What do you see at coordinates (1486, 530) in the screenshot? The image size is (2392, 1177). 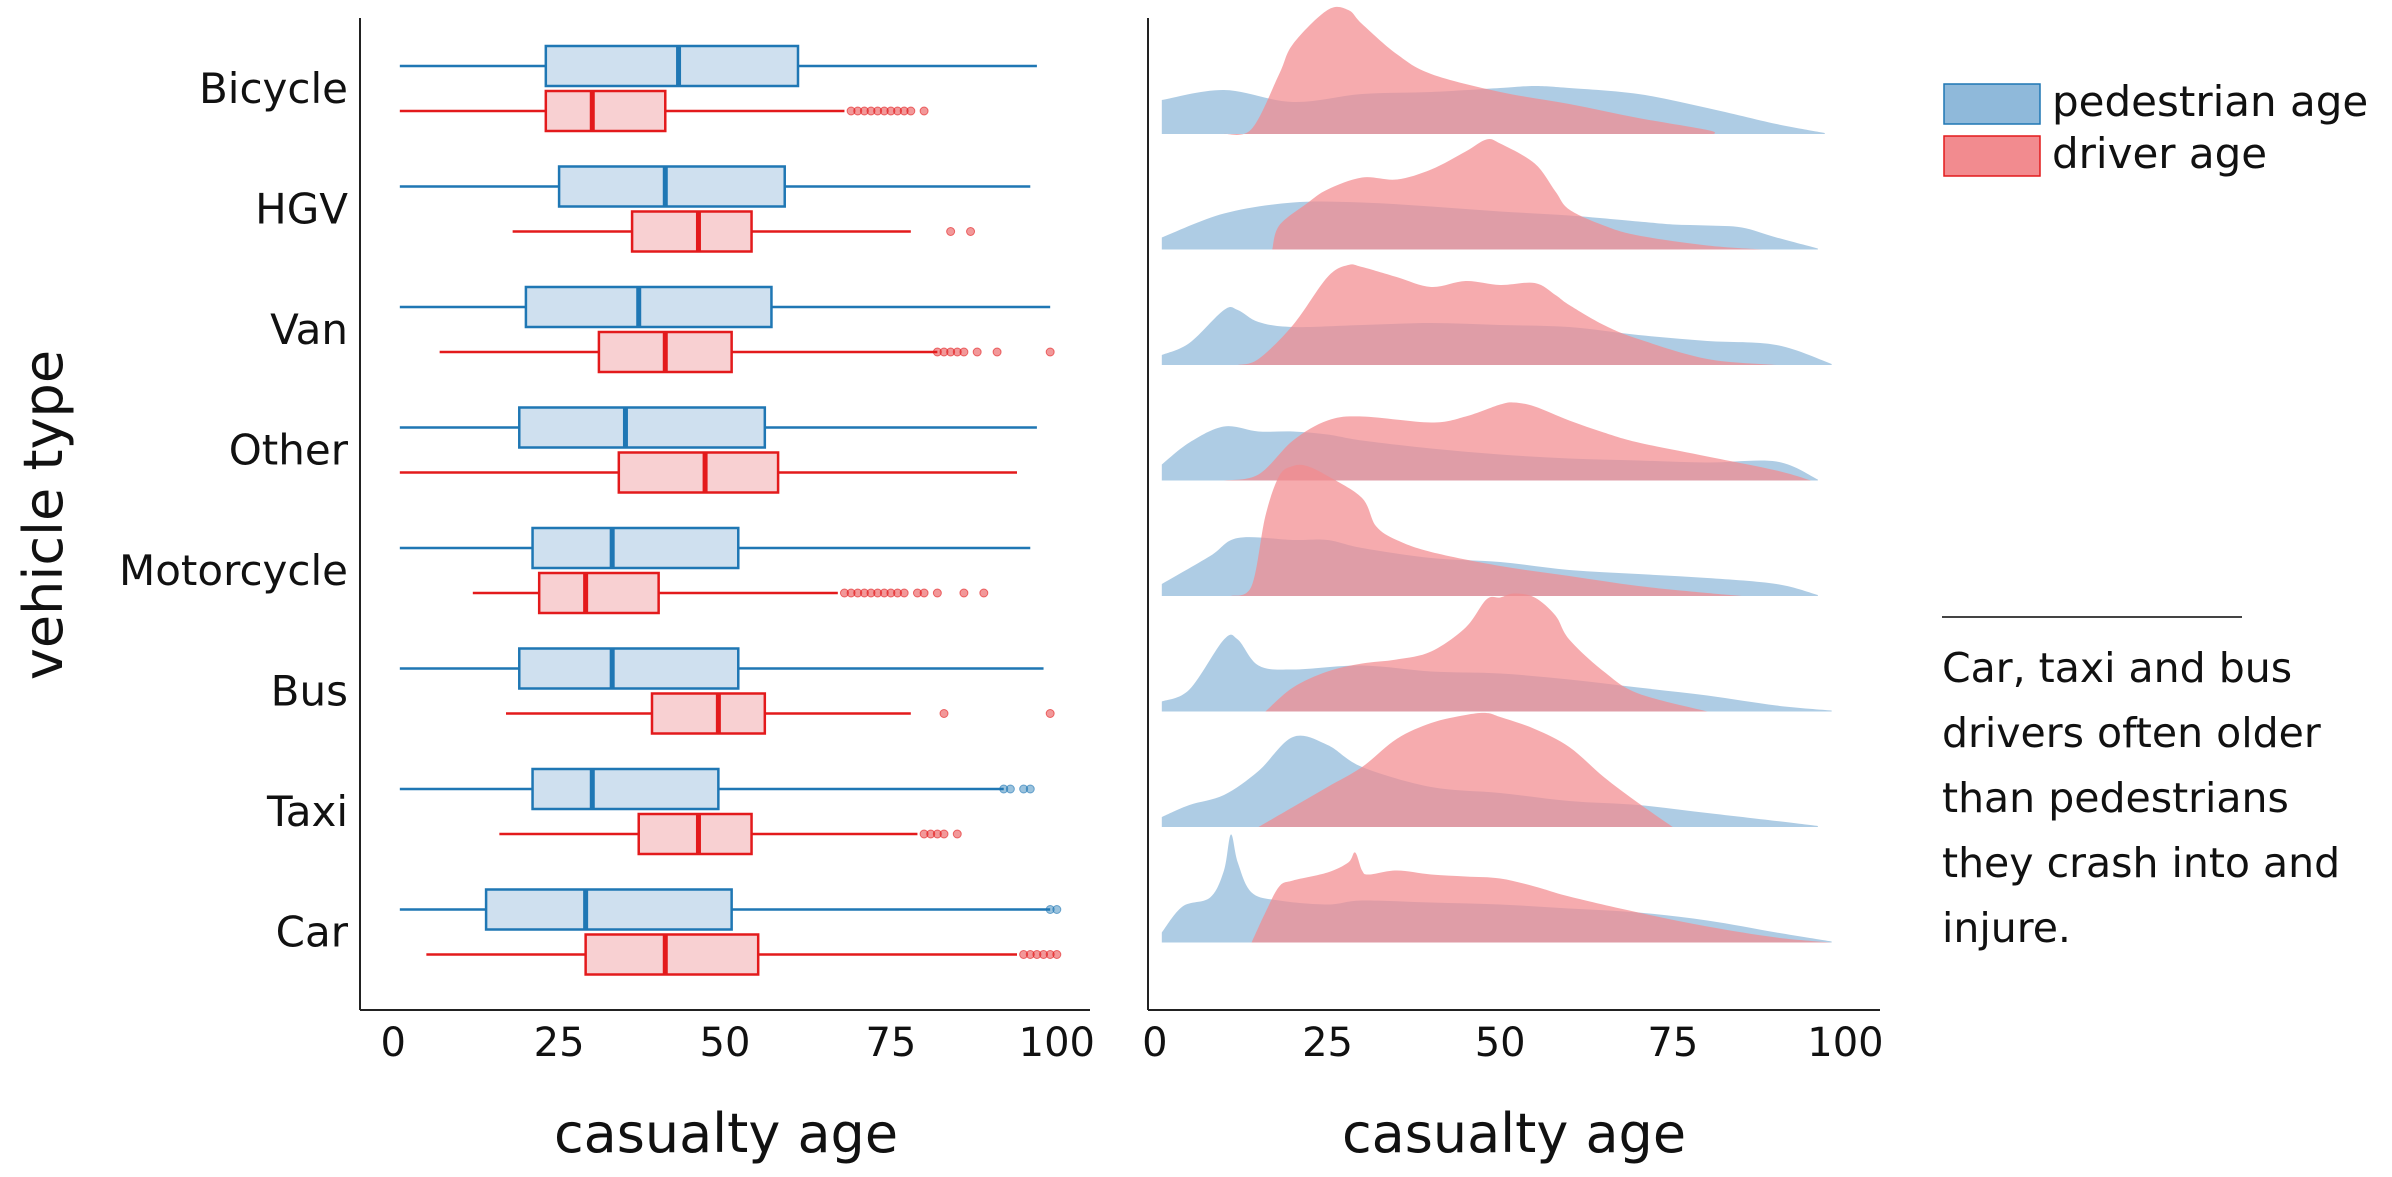 I see `ridge-driver-age-motorcycle` at bounding box center [1486, 530].